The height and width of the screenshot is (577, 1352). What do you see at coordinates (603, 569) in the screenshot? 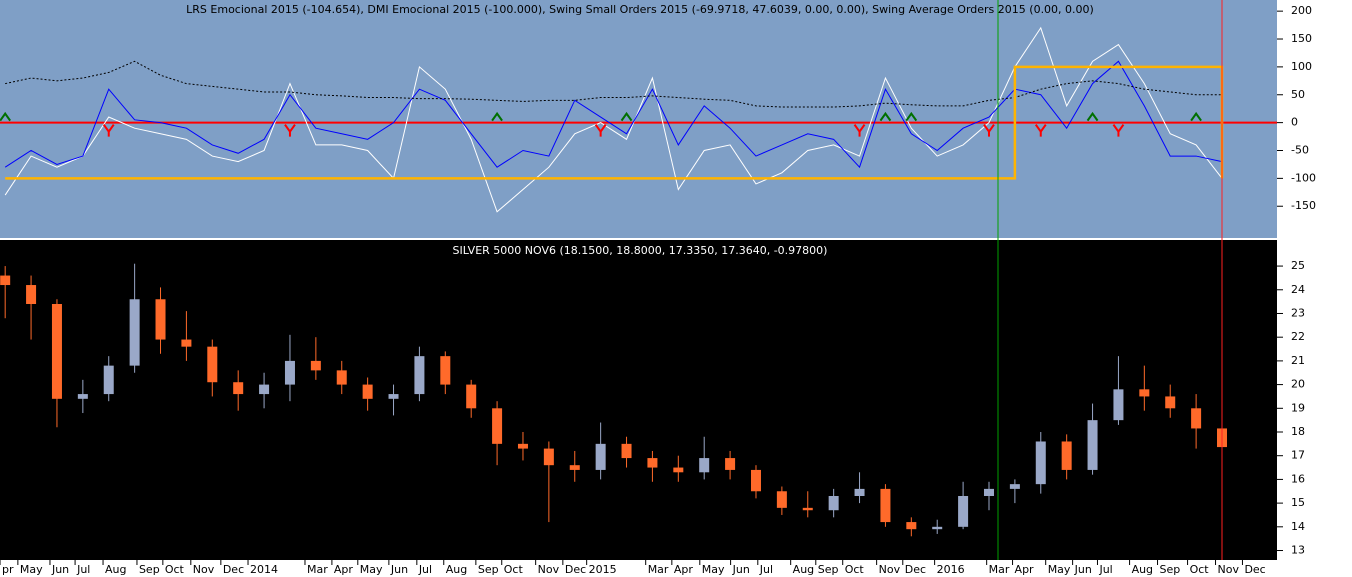
I see `x-tick-label: 2015` at bounding box center [603, 569].